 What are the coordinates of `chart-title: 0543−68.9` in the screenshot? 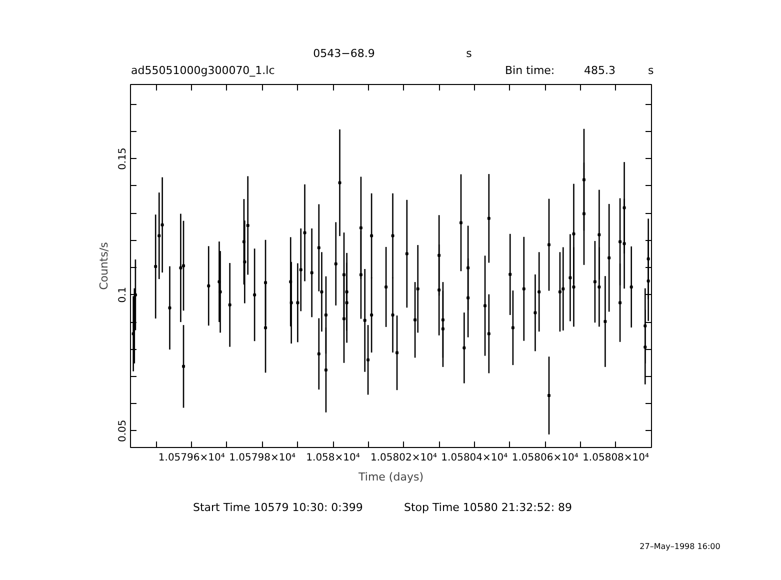 It's located at (344, 54).